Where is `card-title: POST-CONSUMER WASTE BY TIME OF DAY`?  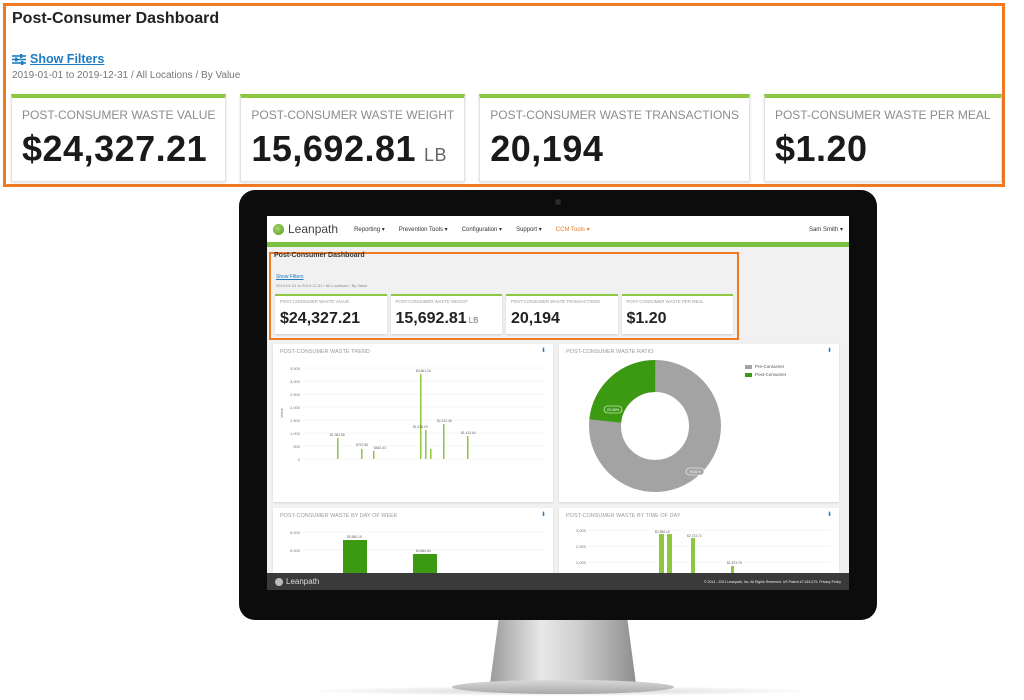
card-title: POST-CONSUMER WASTE BY TIME OF DAY is located at coordinates (623, 516).